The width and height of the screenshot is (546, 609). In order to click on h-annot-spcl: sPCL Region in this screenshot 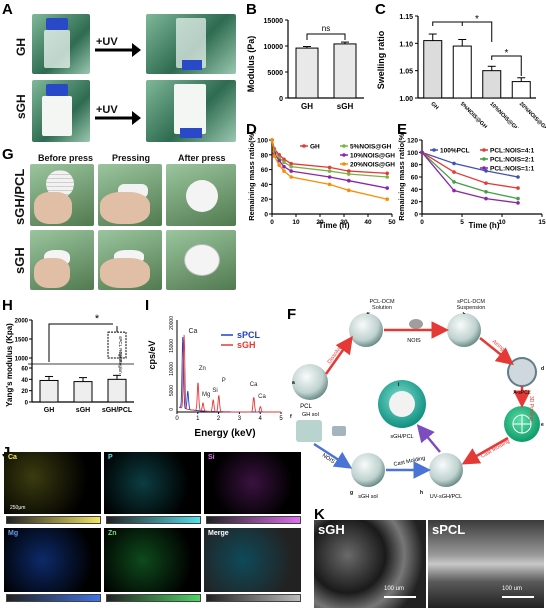, I will do `click(120, 349)`.